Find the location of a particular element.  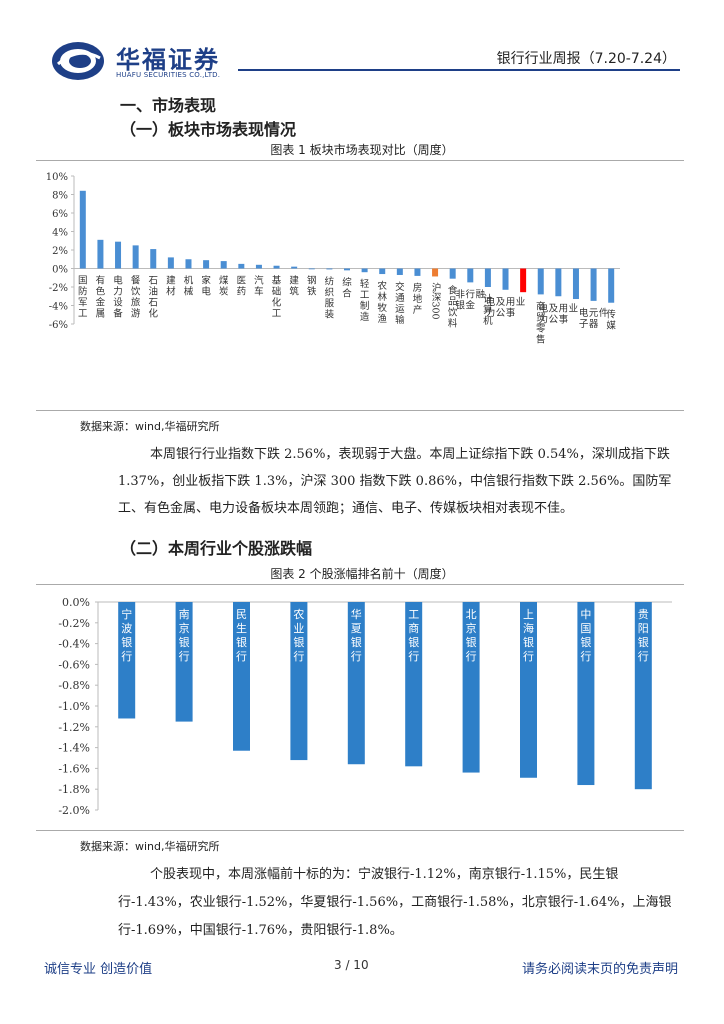

x-label-交通运输: 运 is located at coordinates (400, 309).